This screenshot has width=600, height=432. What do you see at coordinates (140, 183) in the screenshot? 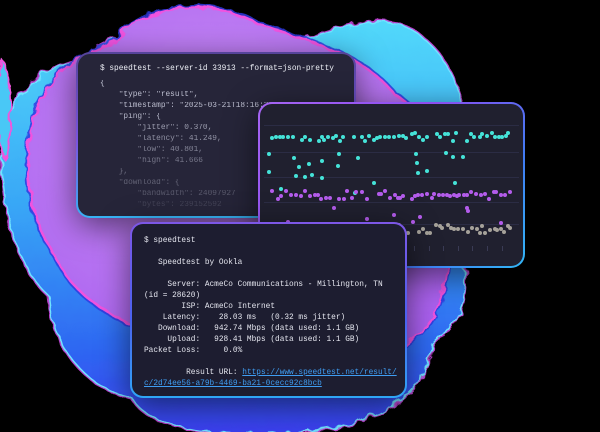
I see `json-line: "download": {` at bounding box center [140, 183].